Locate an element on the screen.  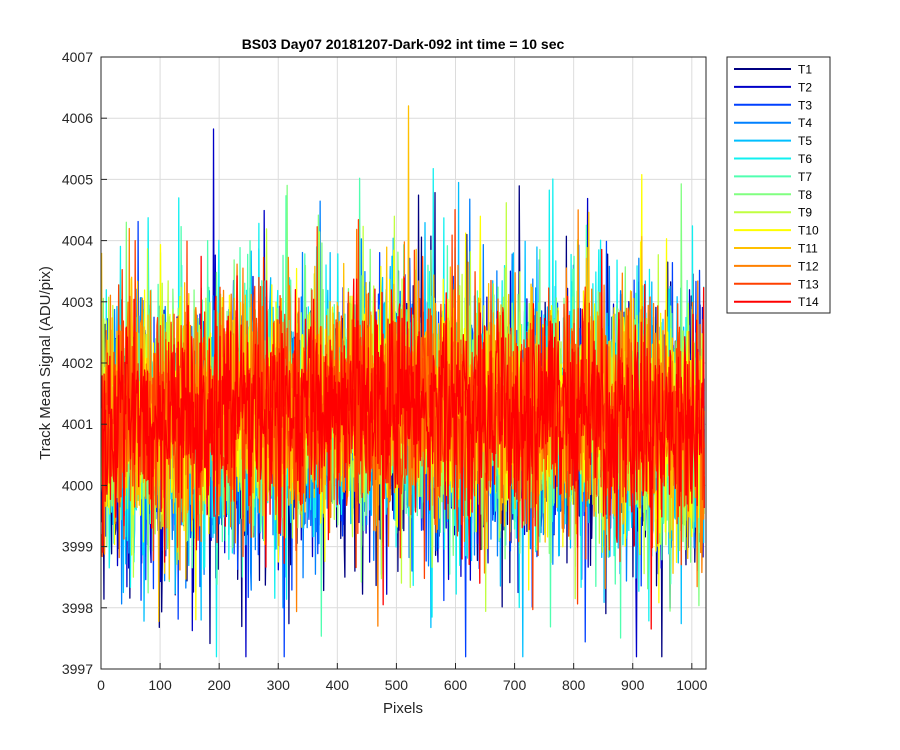
y-tick-label: 4002 is located at coordinates (77, 363).